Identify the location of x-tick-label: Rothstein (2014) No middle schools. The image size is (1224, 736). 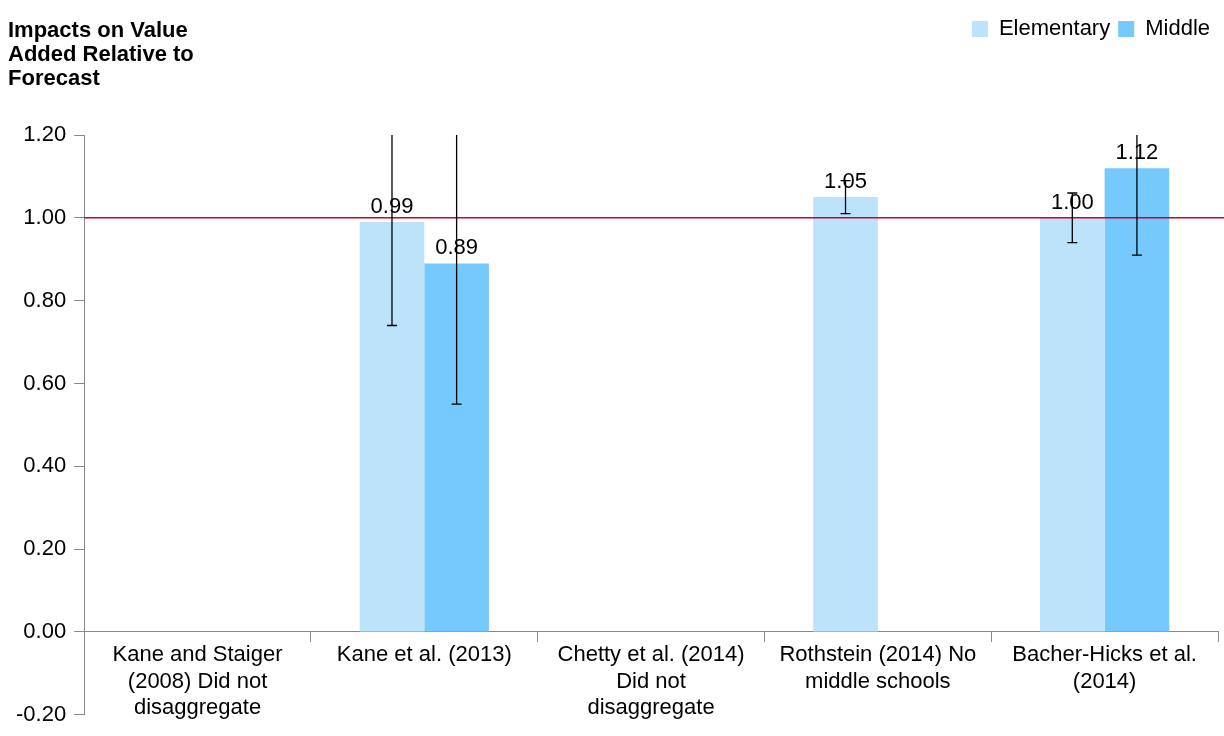
(878, 667).